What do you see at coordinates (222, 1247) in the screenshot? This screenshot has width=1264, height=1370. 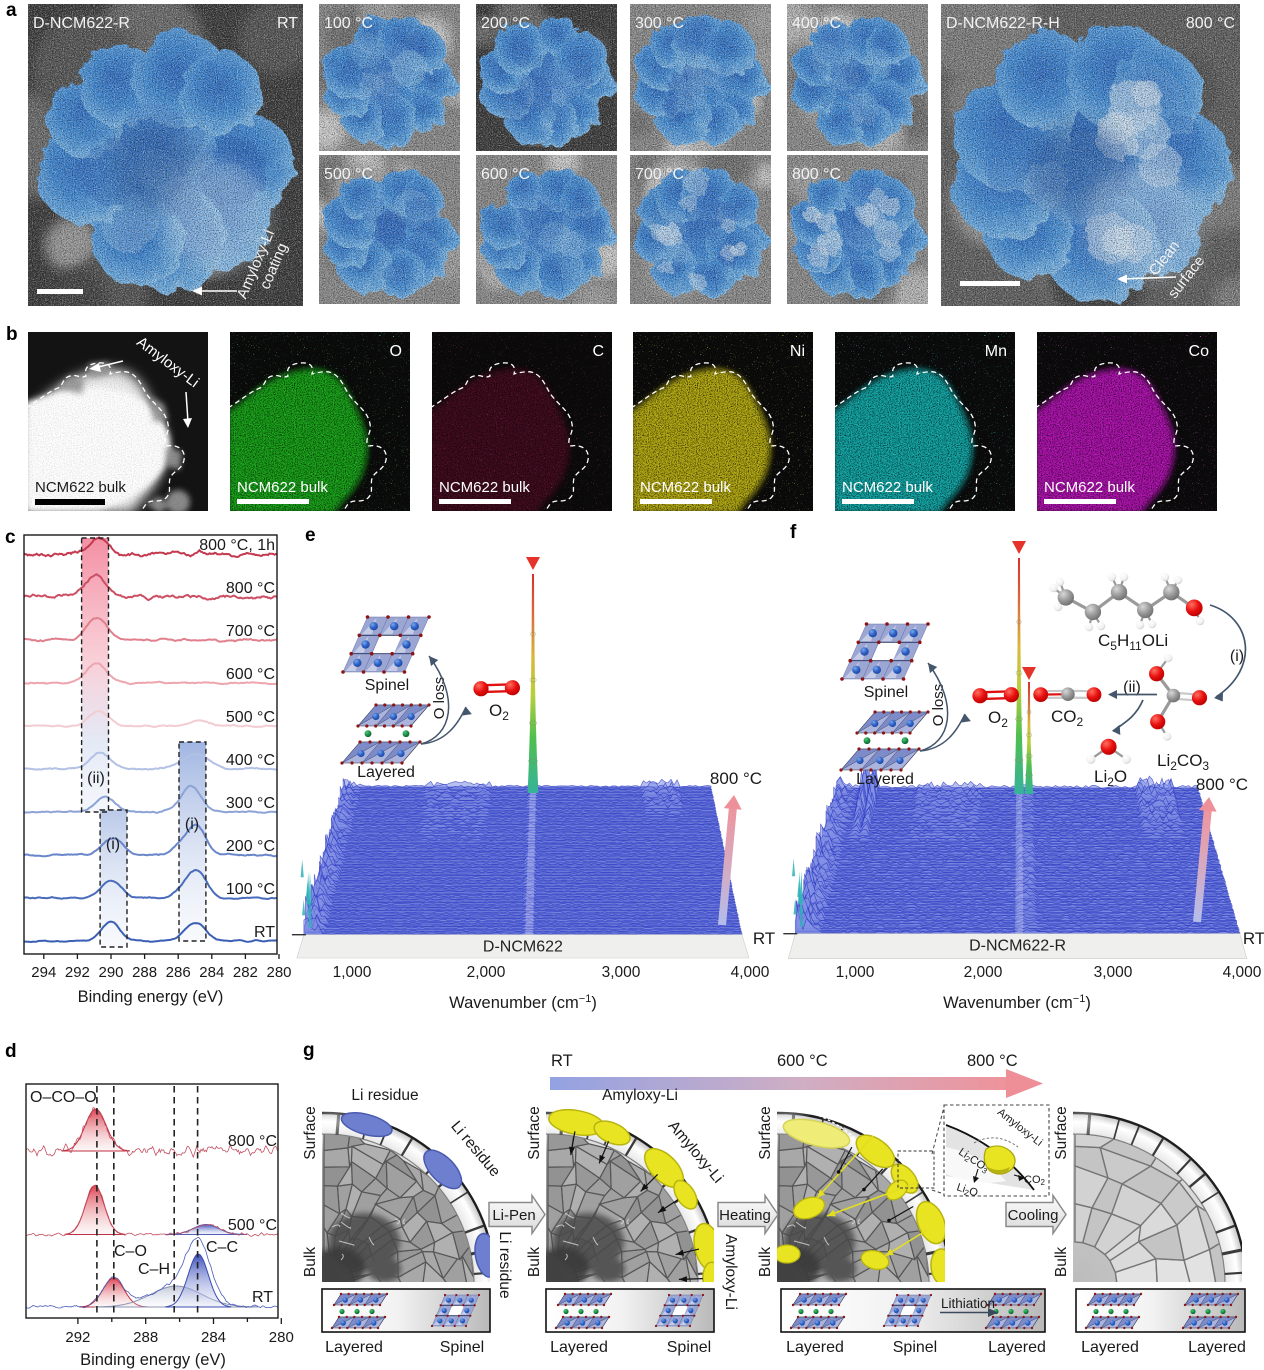 I see `svg-text: C–C` at bounding box center [222, 1247].